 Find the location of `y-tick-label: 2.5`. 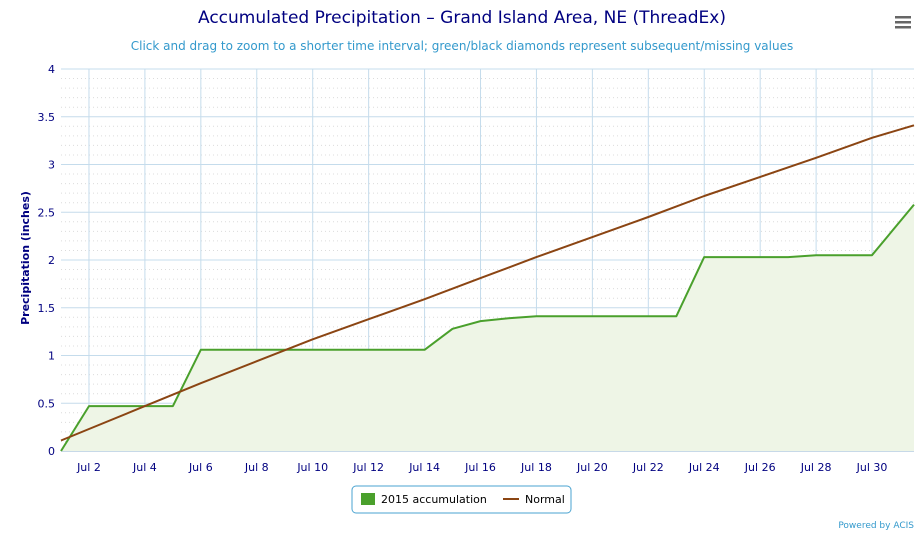

y-tick-label: 2.5 is located at coordinates (47, 212).